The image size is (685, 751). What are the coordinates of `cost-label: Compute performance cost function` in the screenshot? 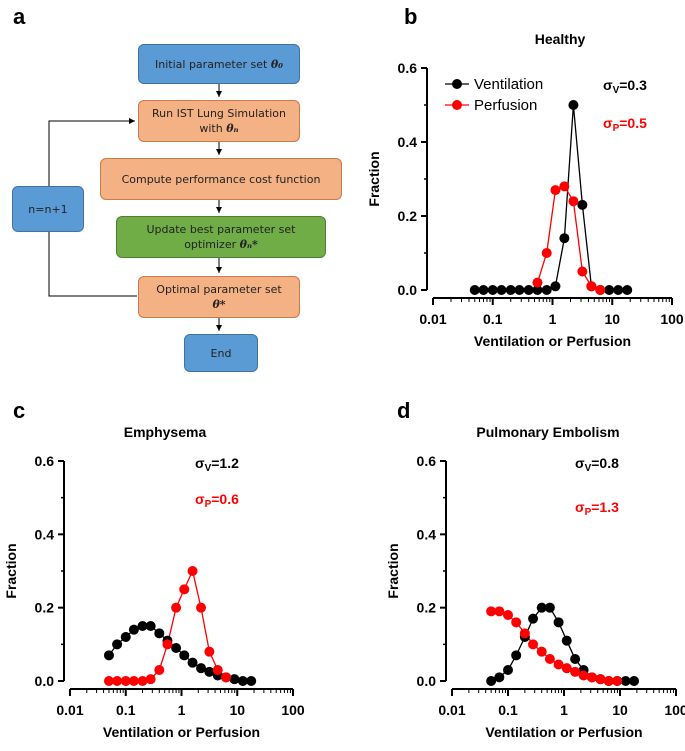 It's located at (221, 179).